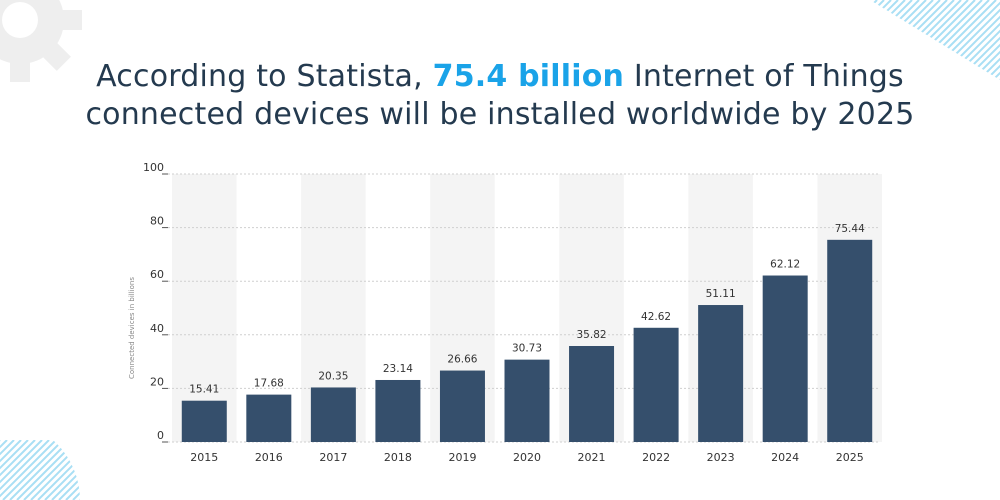 This screenshot has width=1000, height=500. Describe the element at coordinates (153, 167) in the screenshot. I see `y-tick-label: 100` at that location.